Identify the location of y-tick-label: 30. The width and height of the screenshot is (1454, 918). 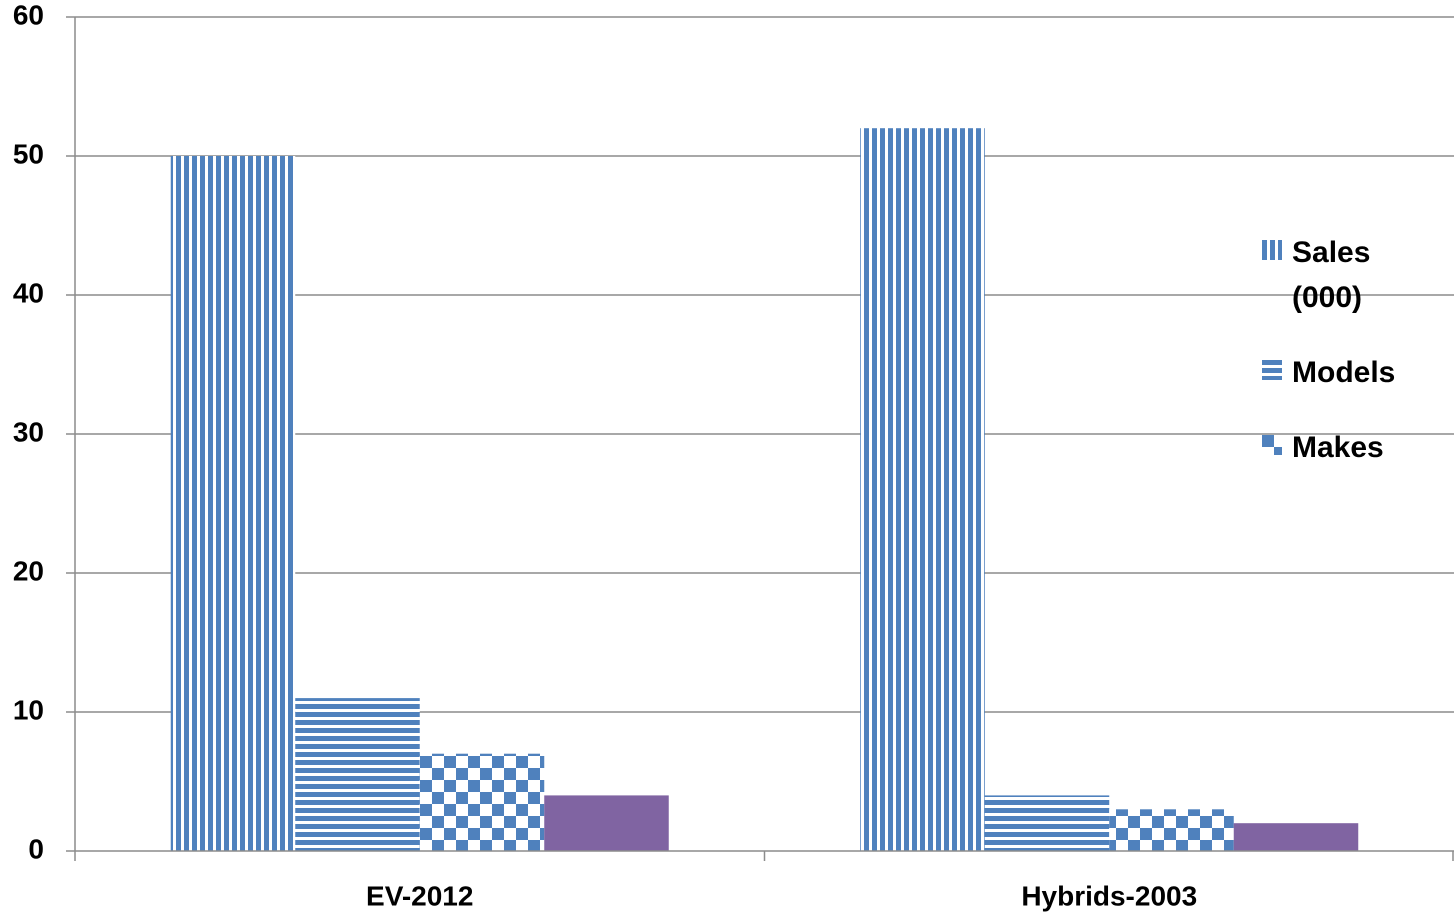
(28, 431).